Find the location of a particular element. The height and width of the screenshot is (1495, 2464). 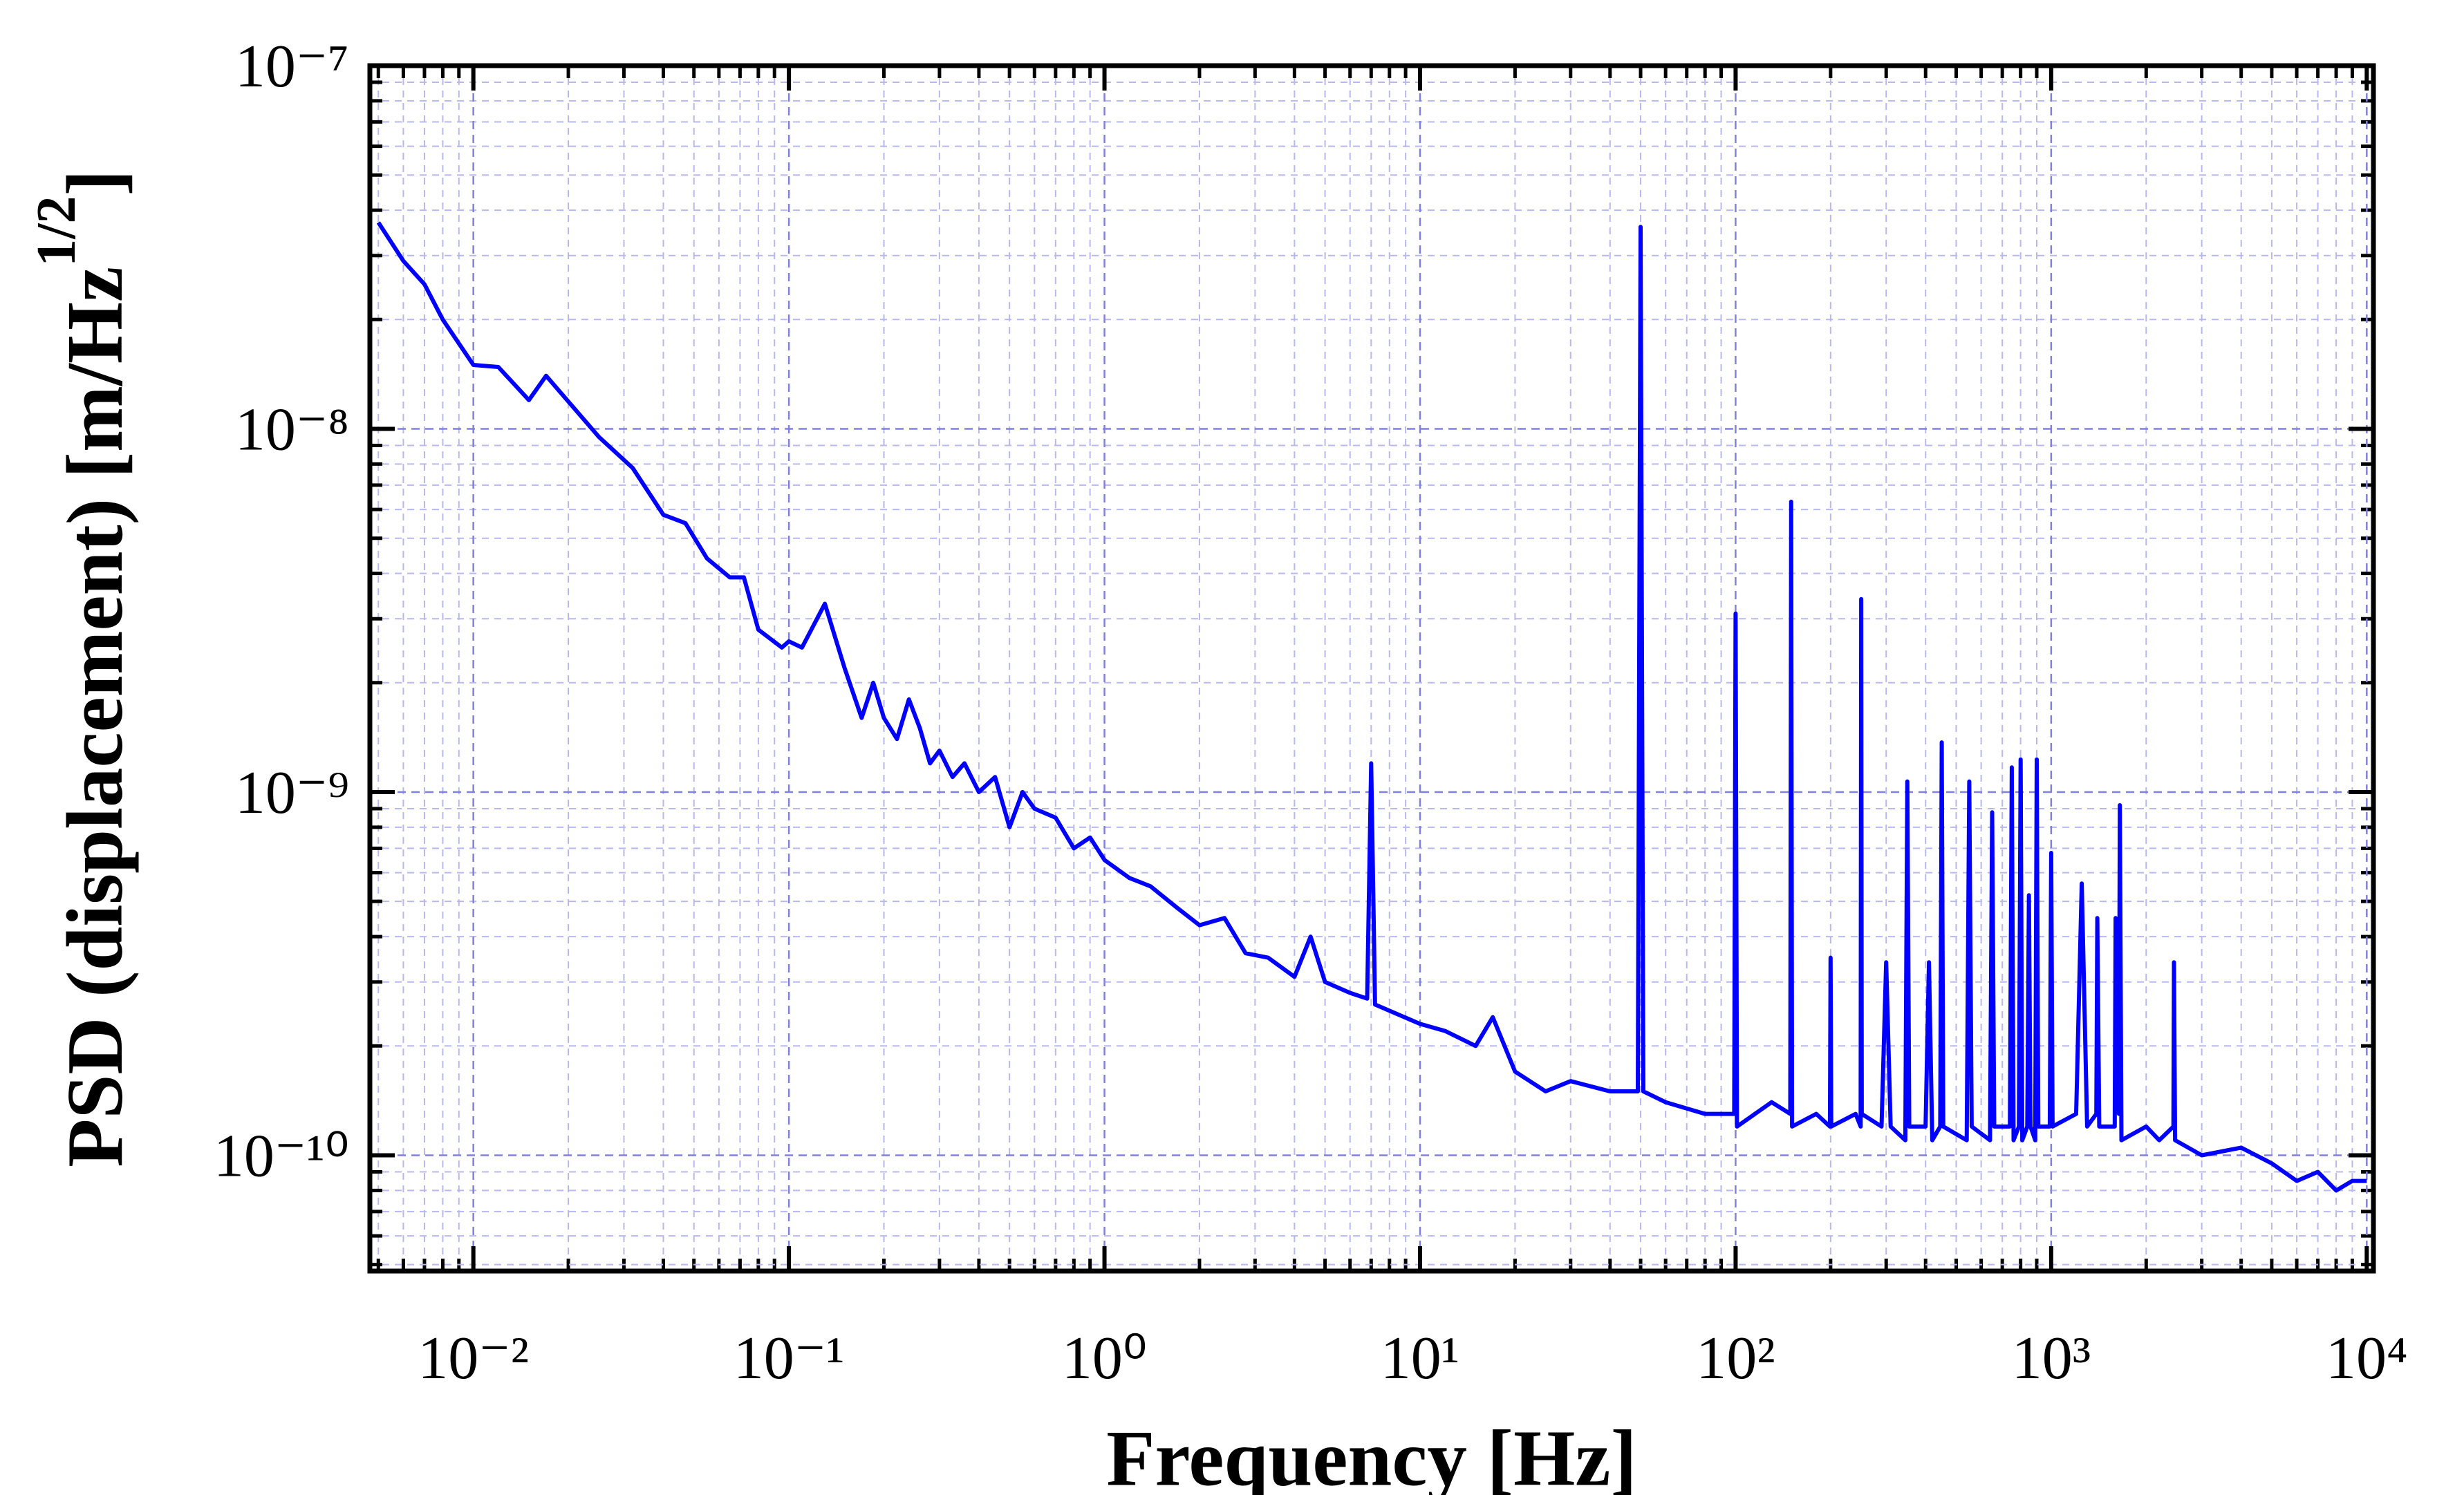

x-tick-label: 10⁴ is located at coordinates (2367, 1358).